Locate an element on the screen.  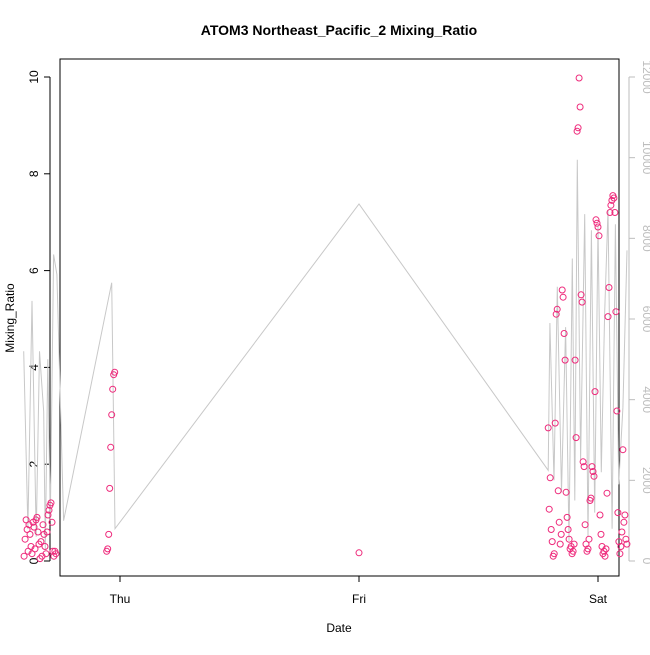
y2-tick-label: 10000 is located at coordinates (645, 158).